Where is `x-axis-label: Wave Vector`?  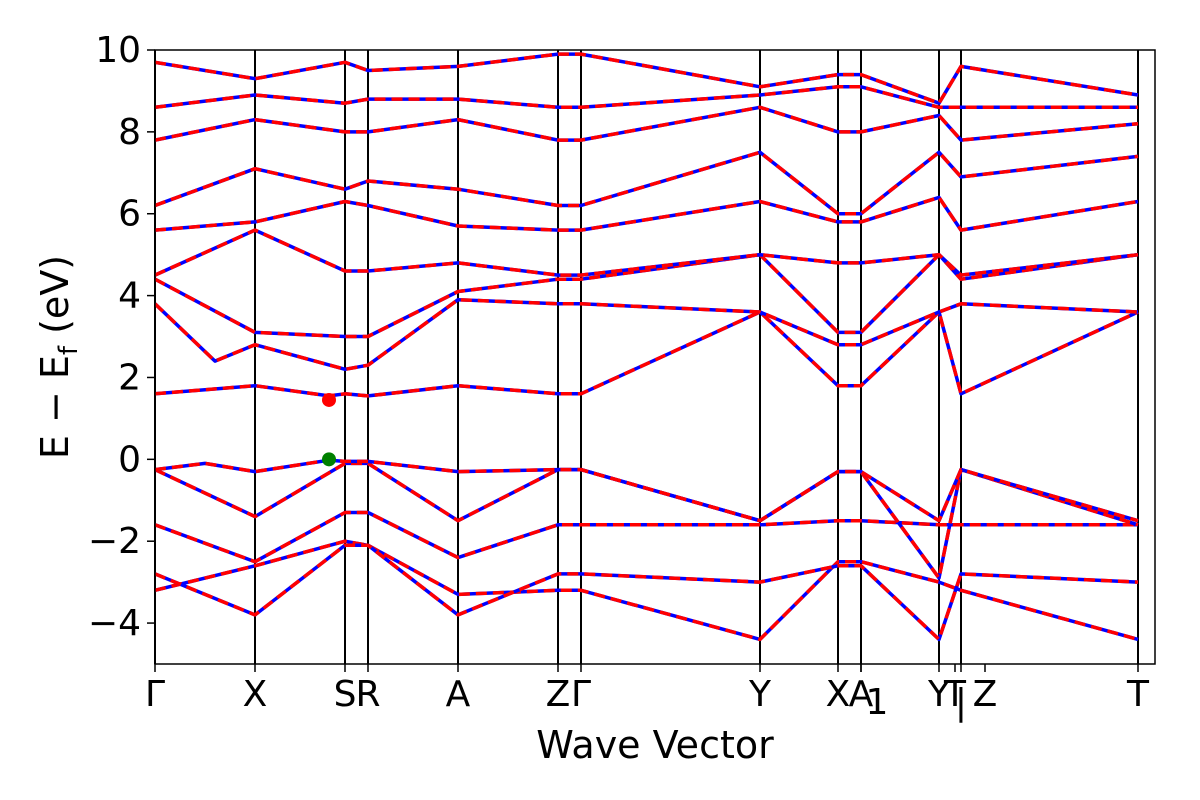
x-axis-label: Wave Vector is located at coordinates (655, 745).